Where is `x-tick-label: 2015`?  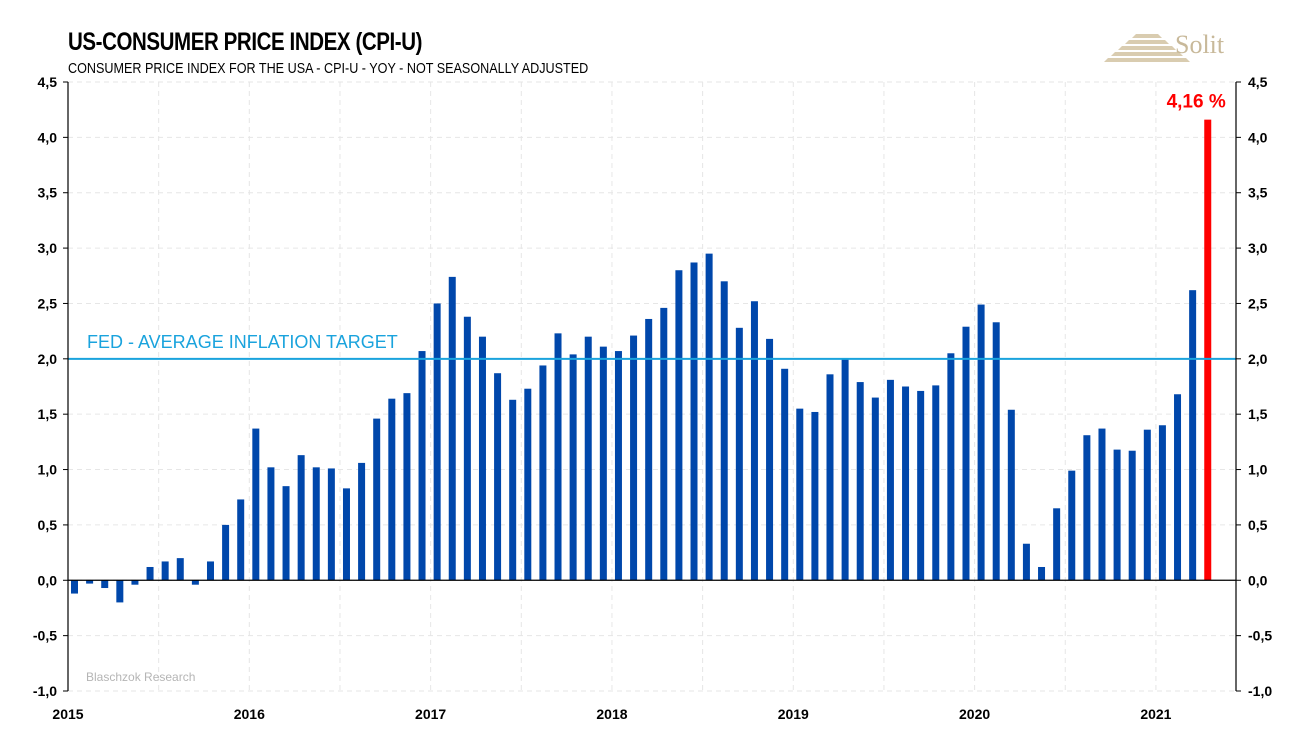
x-tick-label: 2015 is located at coordinates (67, 714).